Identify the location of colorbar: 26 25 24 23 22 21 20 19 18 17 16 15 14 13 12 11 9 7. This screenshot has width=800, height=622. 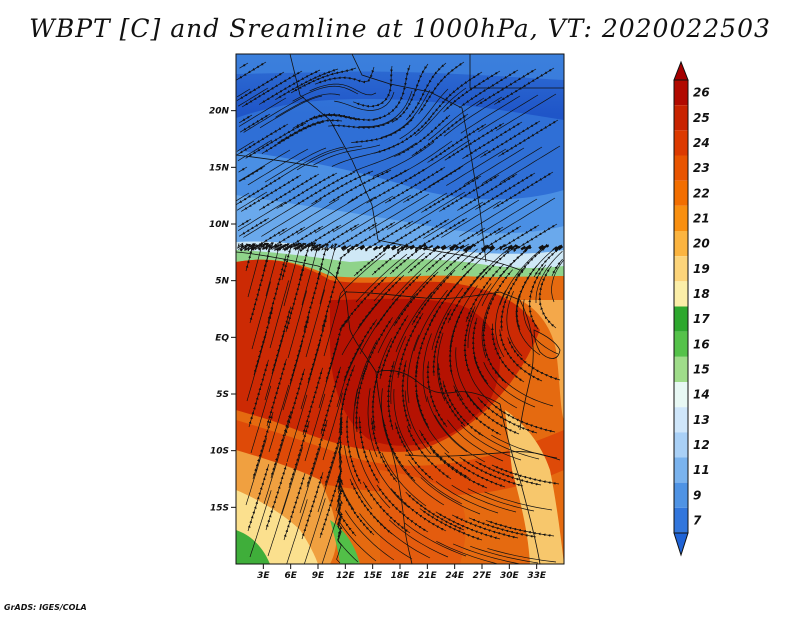
(691, 308).